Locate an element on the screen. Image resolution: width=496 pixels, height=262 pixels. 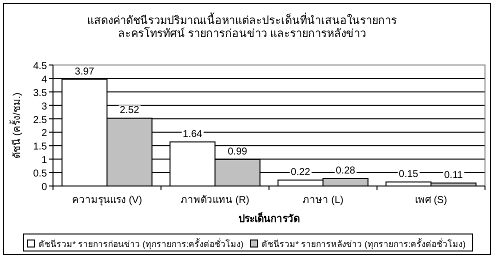
y-tick-label: 0.5 is located at coordinates (40, 174).